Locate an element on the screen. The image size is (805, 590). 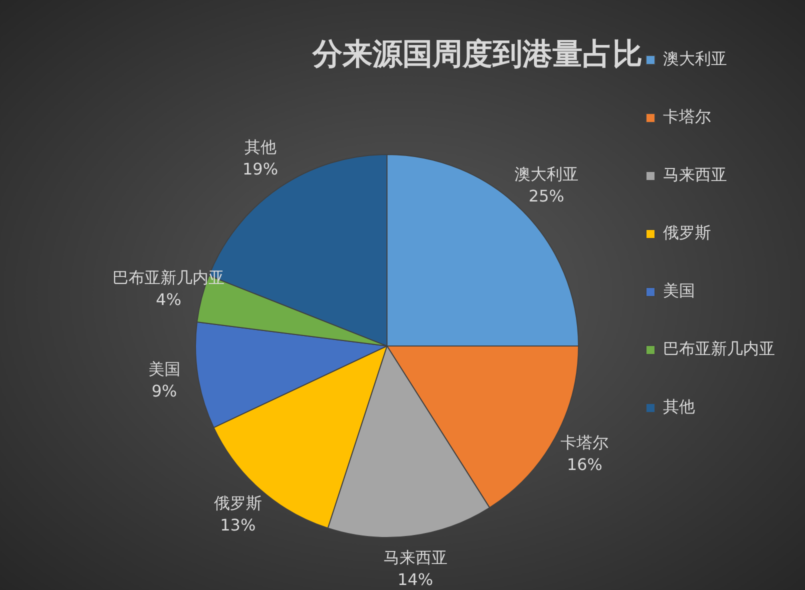
legend-label: 卡塔尔 is located at coordinates (687, 116).